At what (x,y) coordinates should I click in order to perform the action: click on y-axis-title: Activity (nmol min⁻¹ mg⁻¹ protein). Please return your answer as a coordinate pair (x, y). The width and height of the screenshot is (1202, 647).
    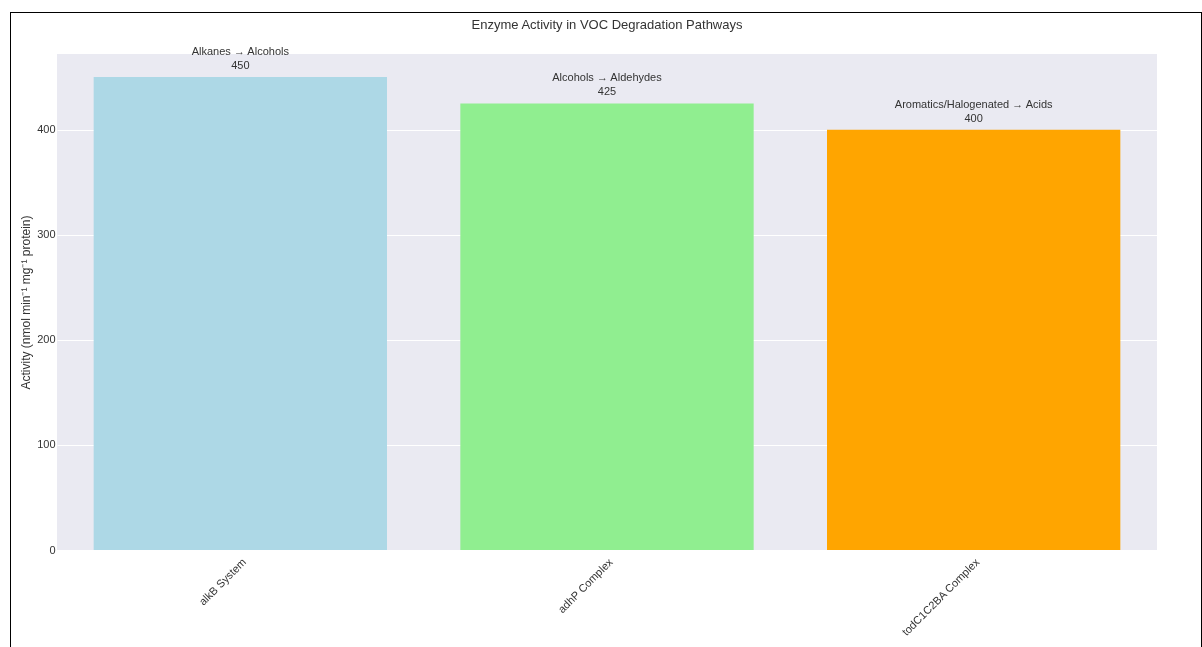
    Looking at the image, I should click on (26, 302).